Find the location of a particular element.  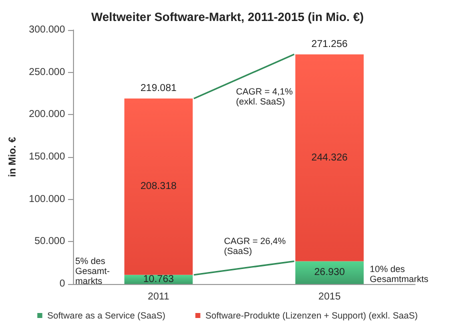

x-tick-label: 2015 is located at coordinates (330, 297).